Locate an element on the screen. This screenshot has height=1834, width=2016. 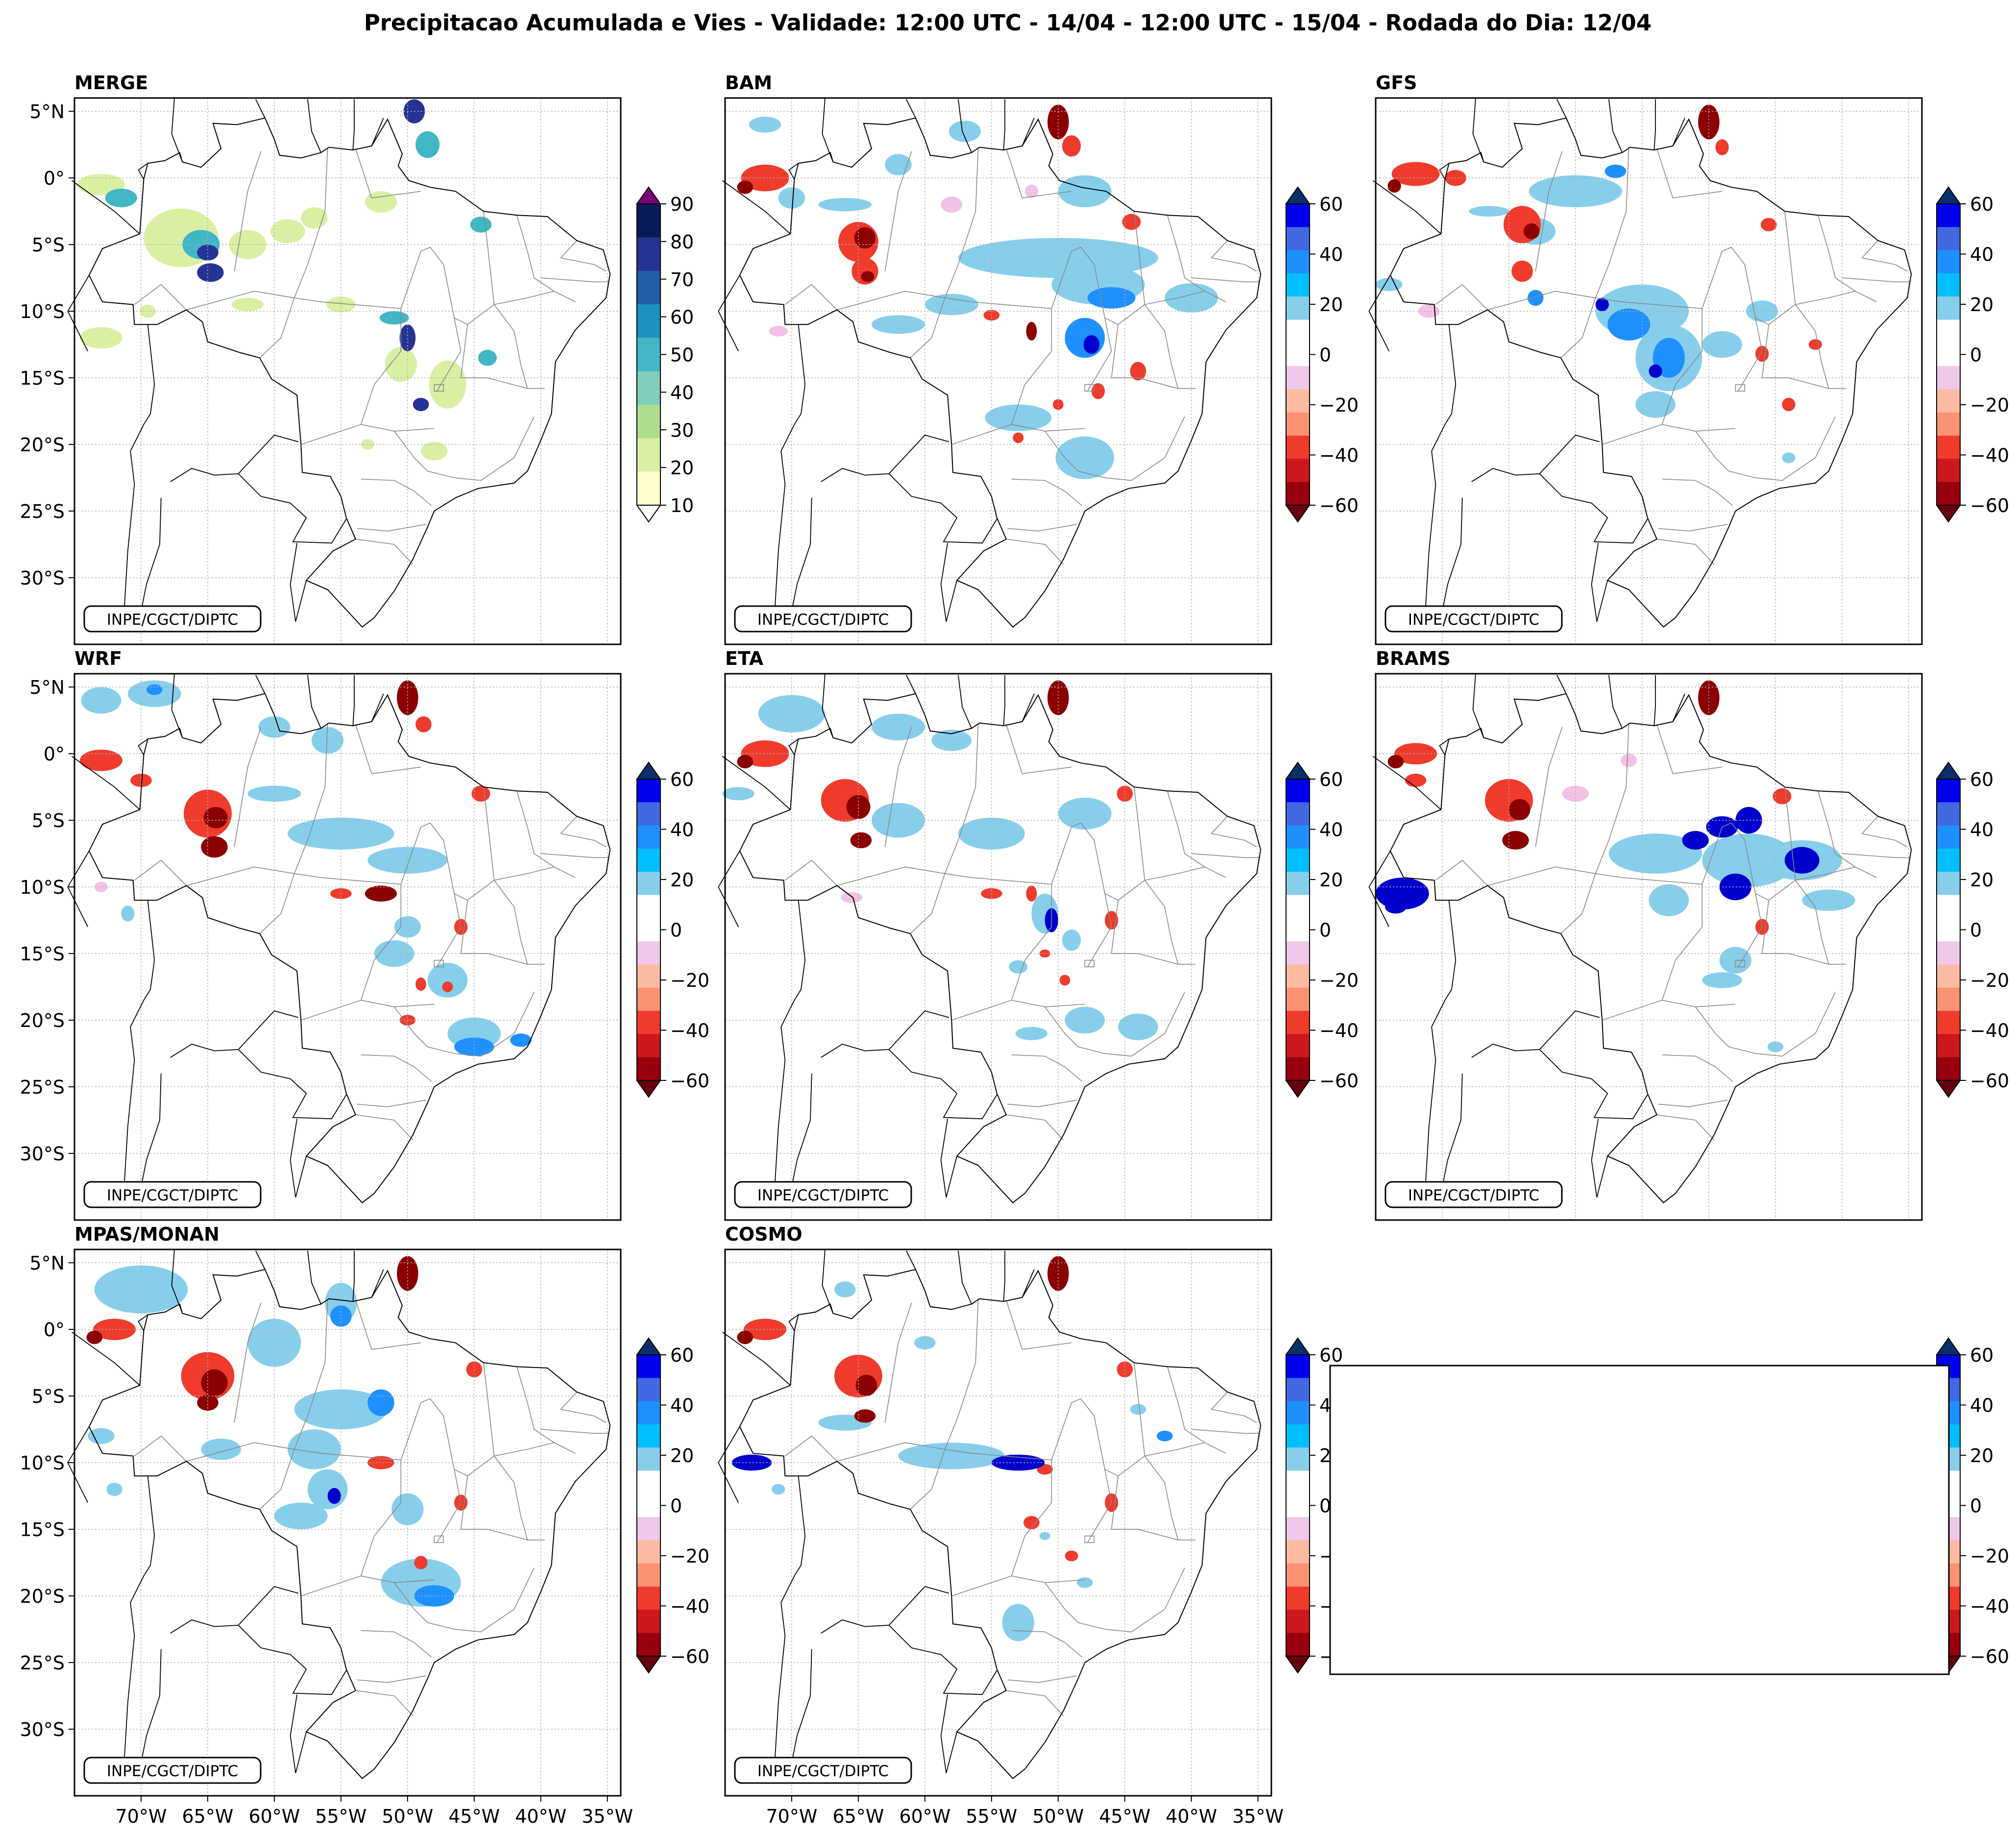
colorbar-tick-label: 20 is located at coordinates (1331, 305).